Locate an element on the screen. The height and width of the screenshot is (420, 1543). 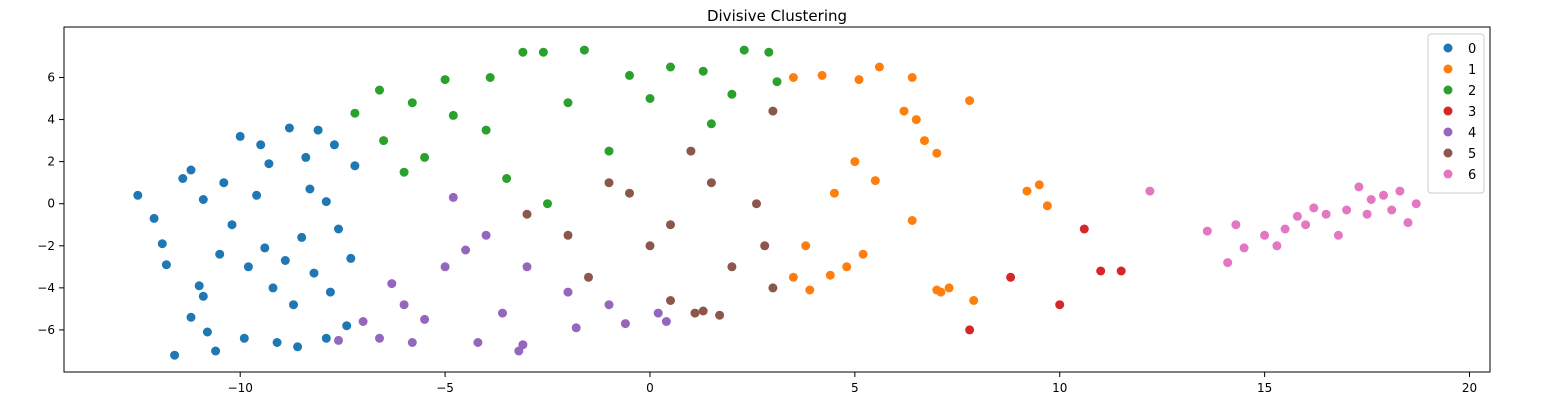
y-tick-label: 2 is located at coordinates (51, 162).